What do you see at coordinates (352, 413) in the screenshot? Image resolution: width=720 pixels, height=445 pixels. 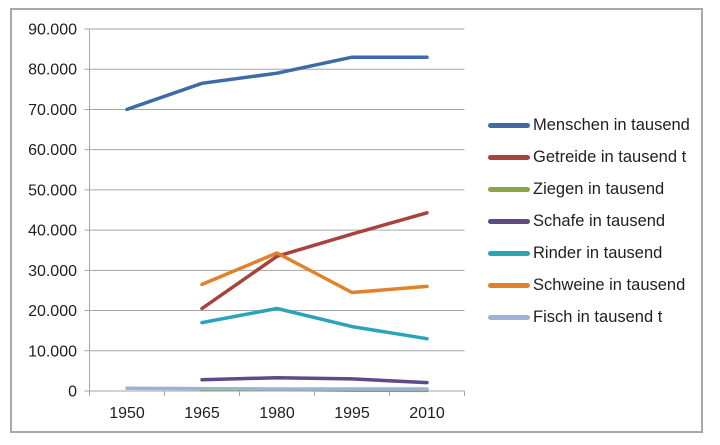 I see `x-axis-label: 1995` at bounding box center [352, 413].